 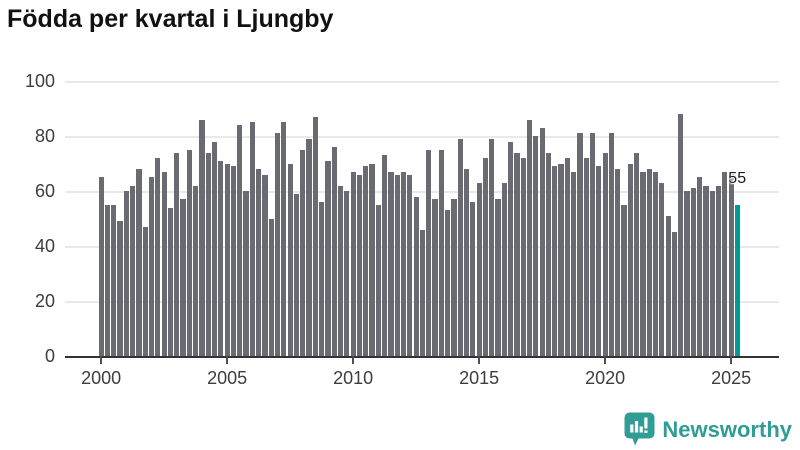 I want to click on bar-2003-q1, so click(x=177, y=254).